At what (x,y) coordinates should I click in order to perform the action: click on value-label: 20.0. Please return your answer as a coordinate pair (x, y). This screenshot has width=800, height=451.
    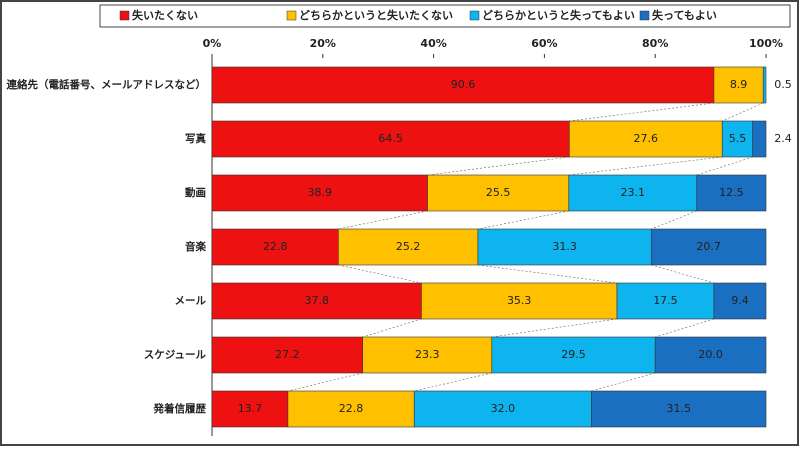
    Looking at the image, I should click on (710, 354).